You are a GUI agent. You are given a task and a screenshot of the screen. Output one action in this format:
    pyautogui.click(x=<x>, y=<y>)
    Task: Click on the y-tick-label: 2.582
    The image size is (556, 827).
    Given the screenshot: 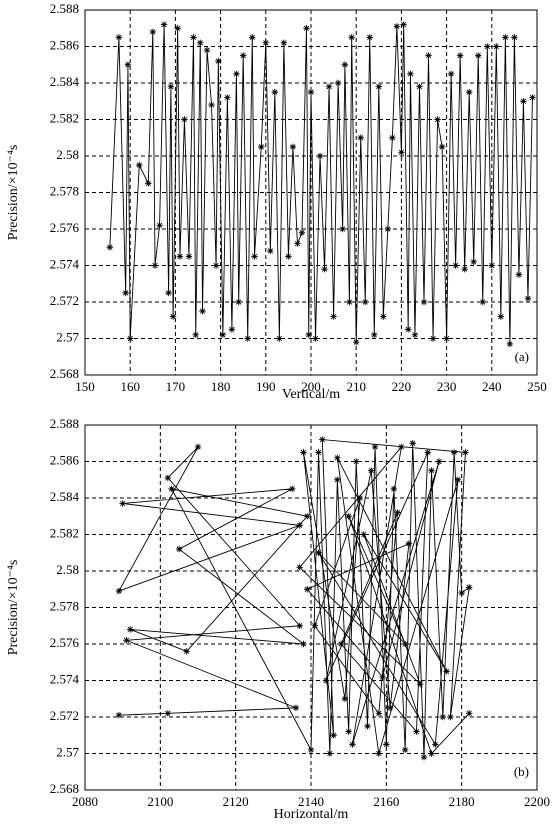 What is the action you would take?
    pyautogui.click(x=64, y=117)
    